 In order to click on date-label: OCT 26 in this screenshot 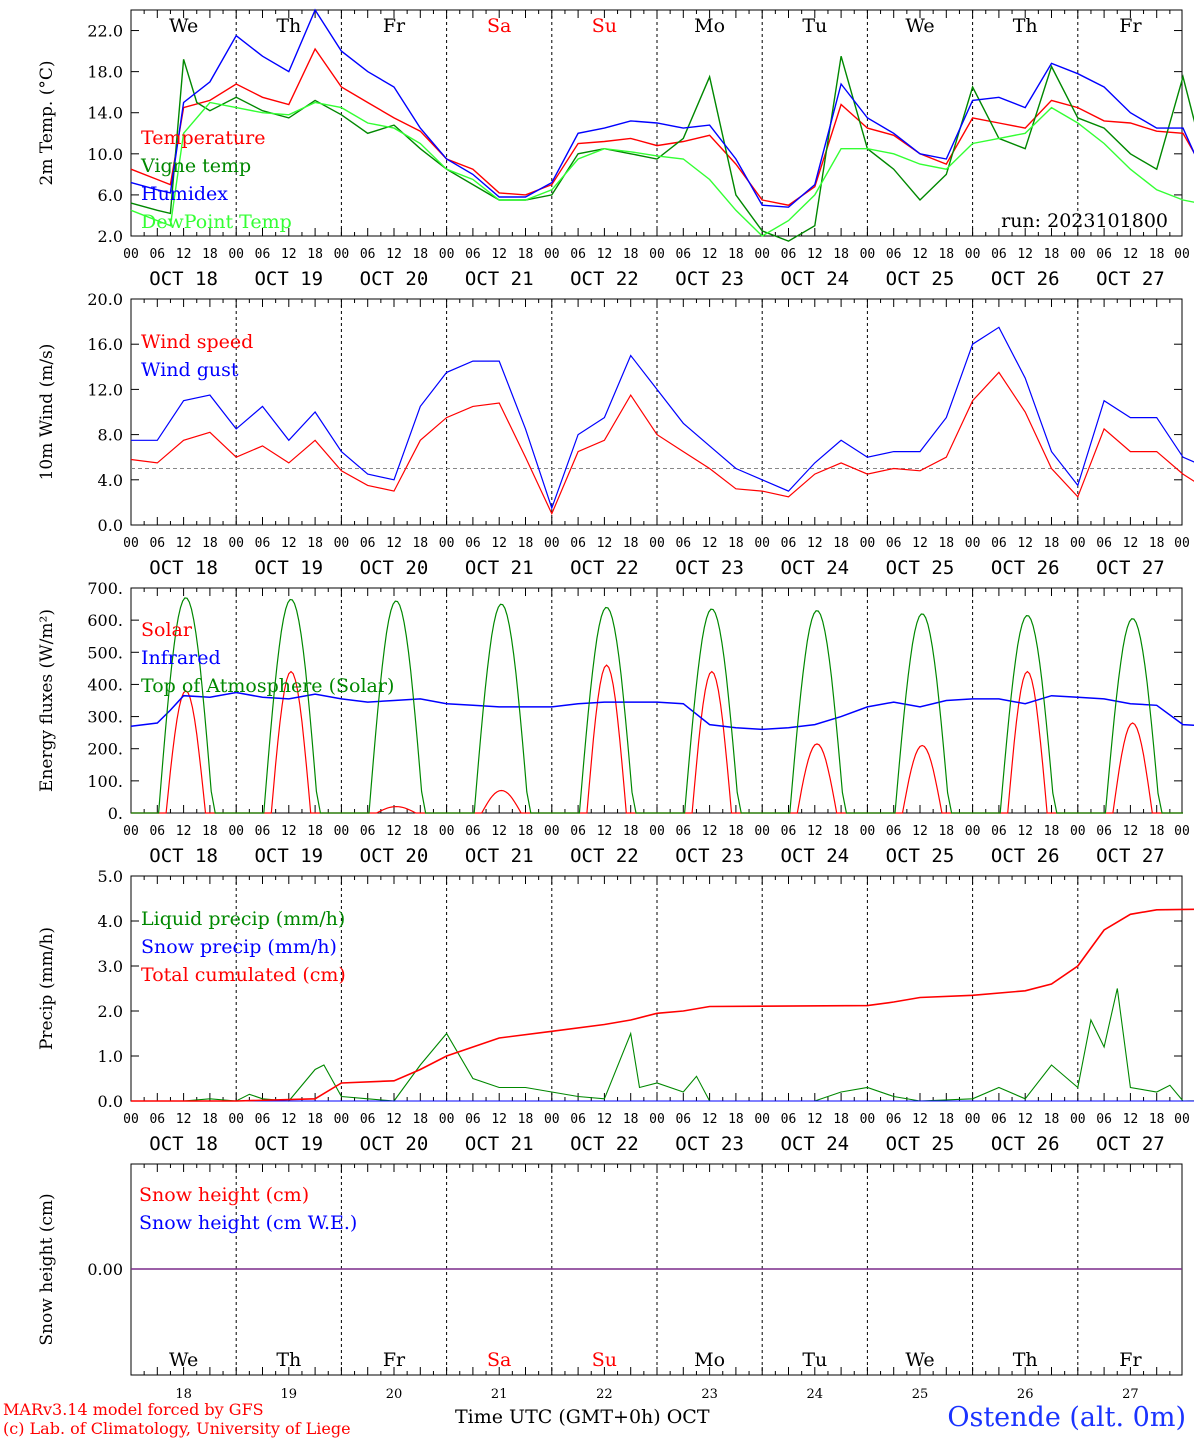, I will do `click(1025, 279)`.